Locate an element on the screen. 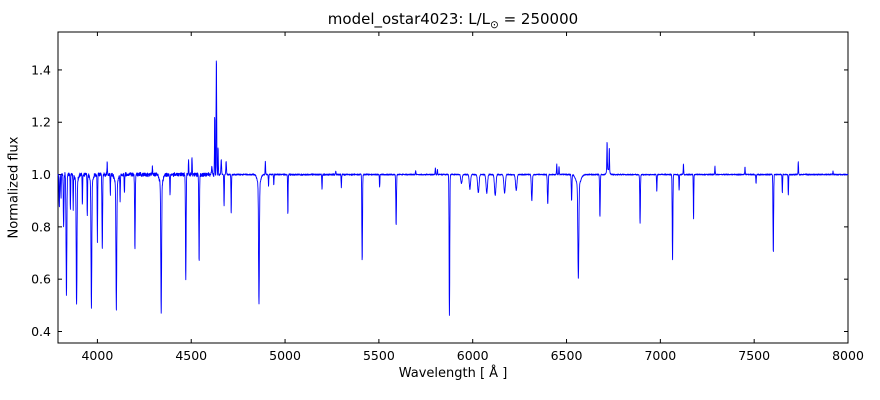 Image resolution: width=880 pixels, height=400 pixels. y-axis-label: Normalized flux is located at coordinates (14, 187).